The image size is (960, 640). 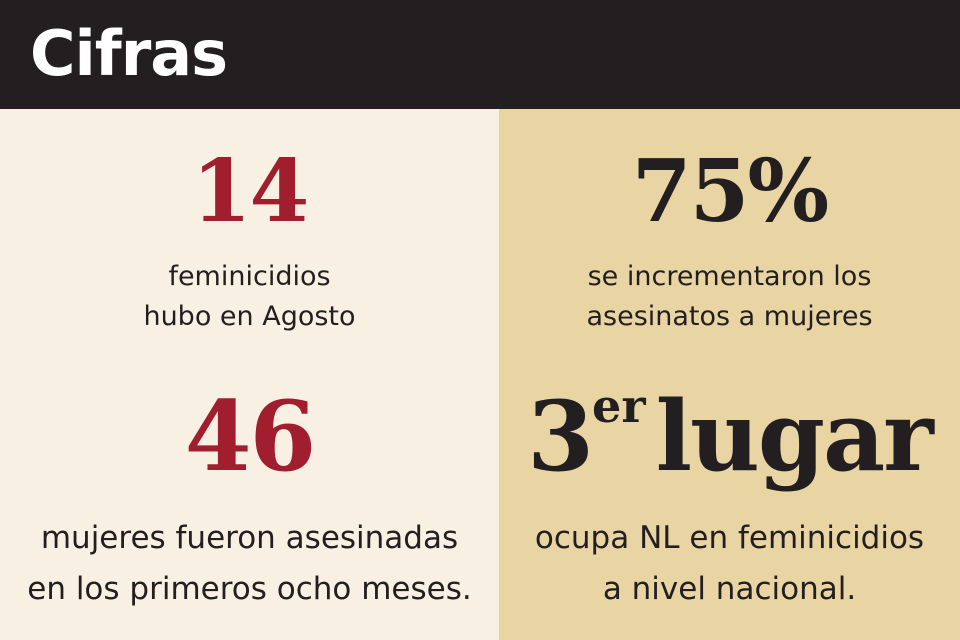 I want to click on stat-description: feminicidios hubo en Agosto, so click(x=249, y=297).